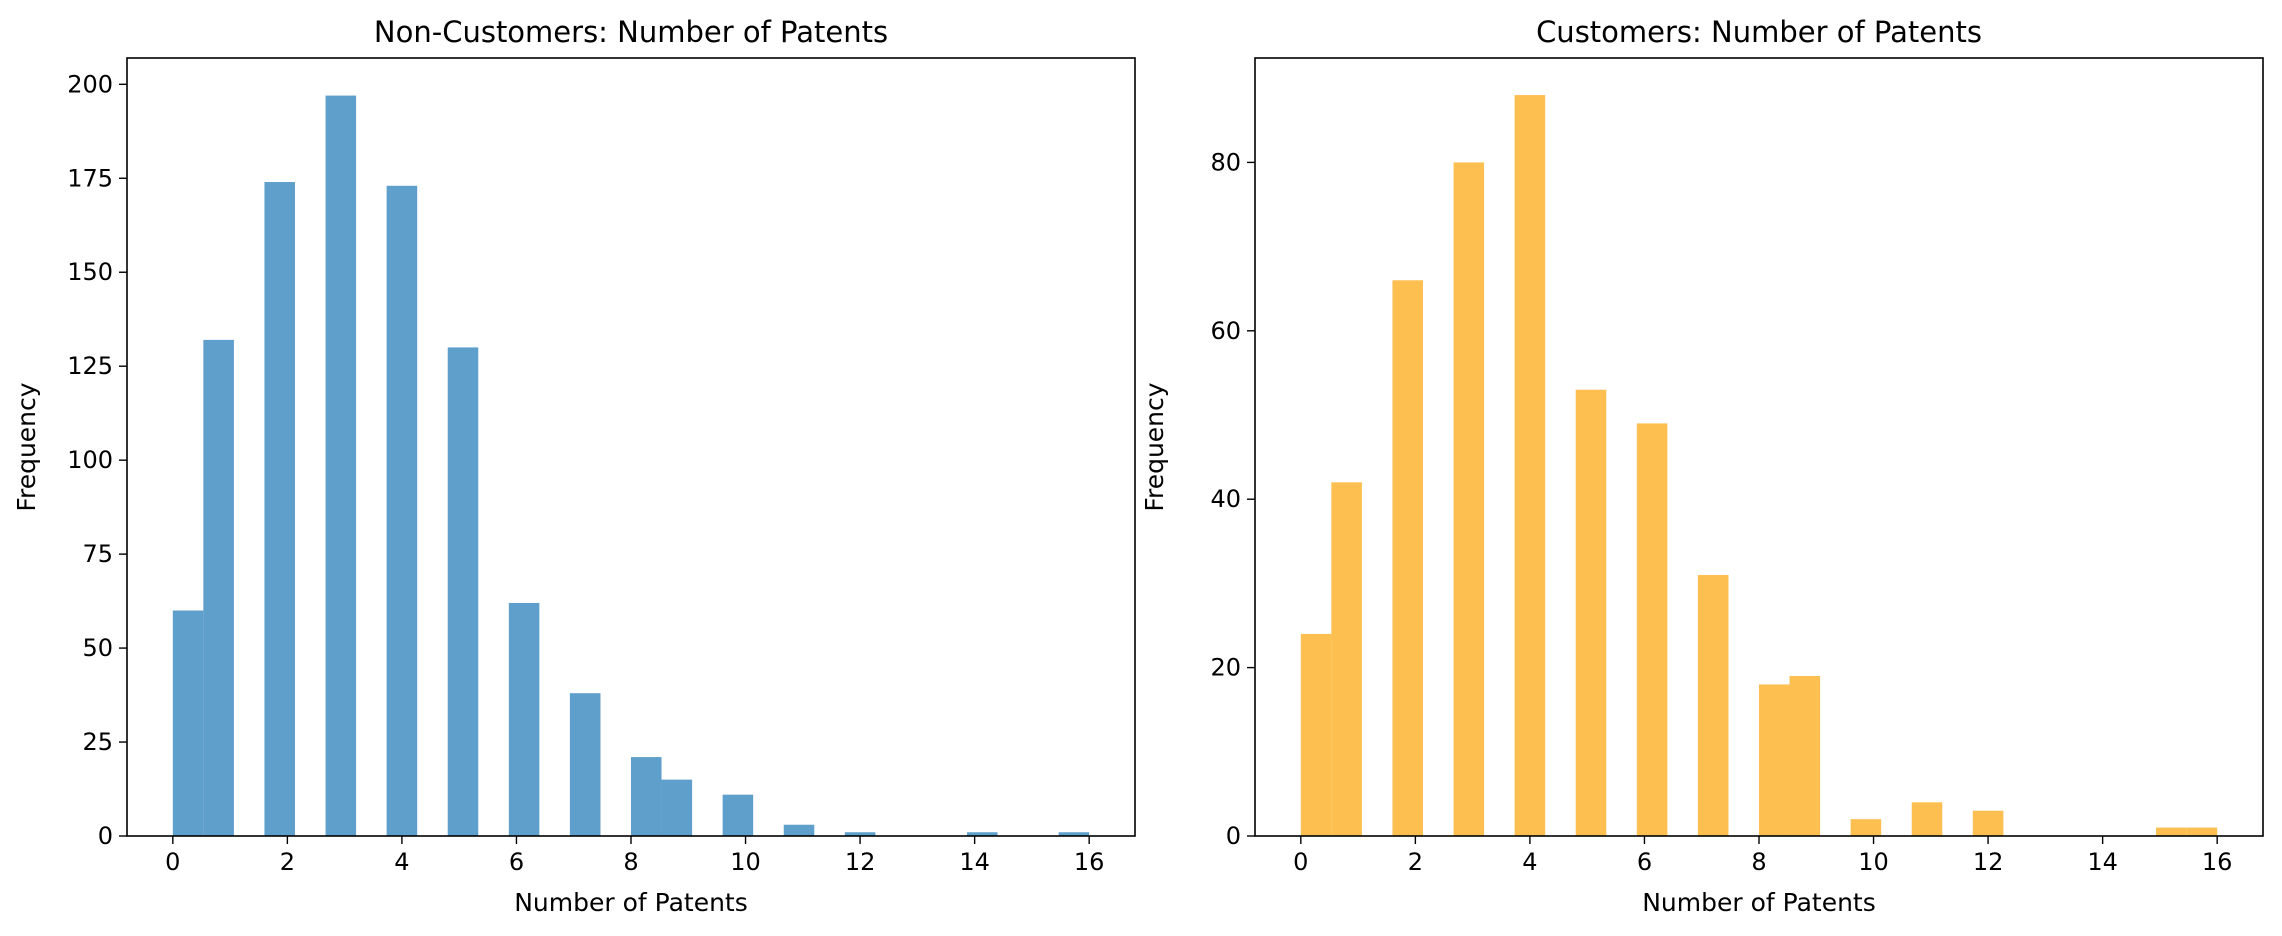 The height and width of the screenshot is (936, 2282). I want to click on y-tick-label: 40, so click(1225, 499).